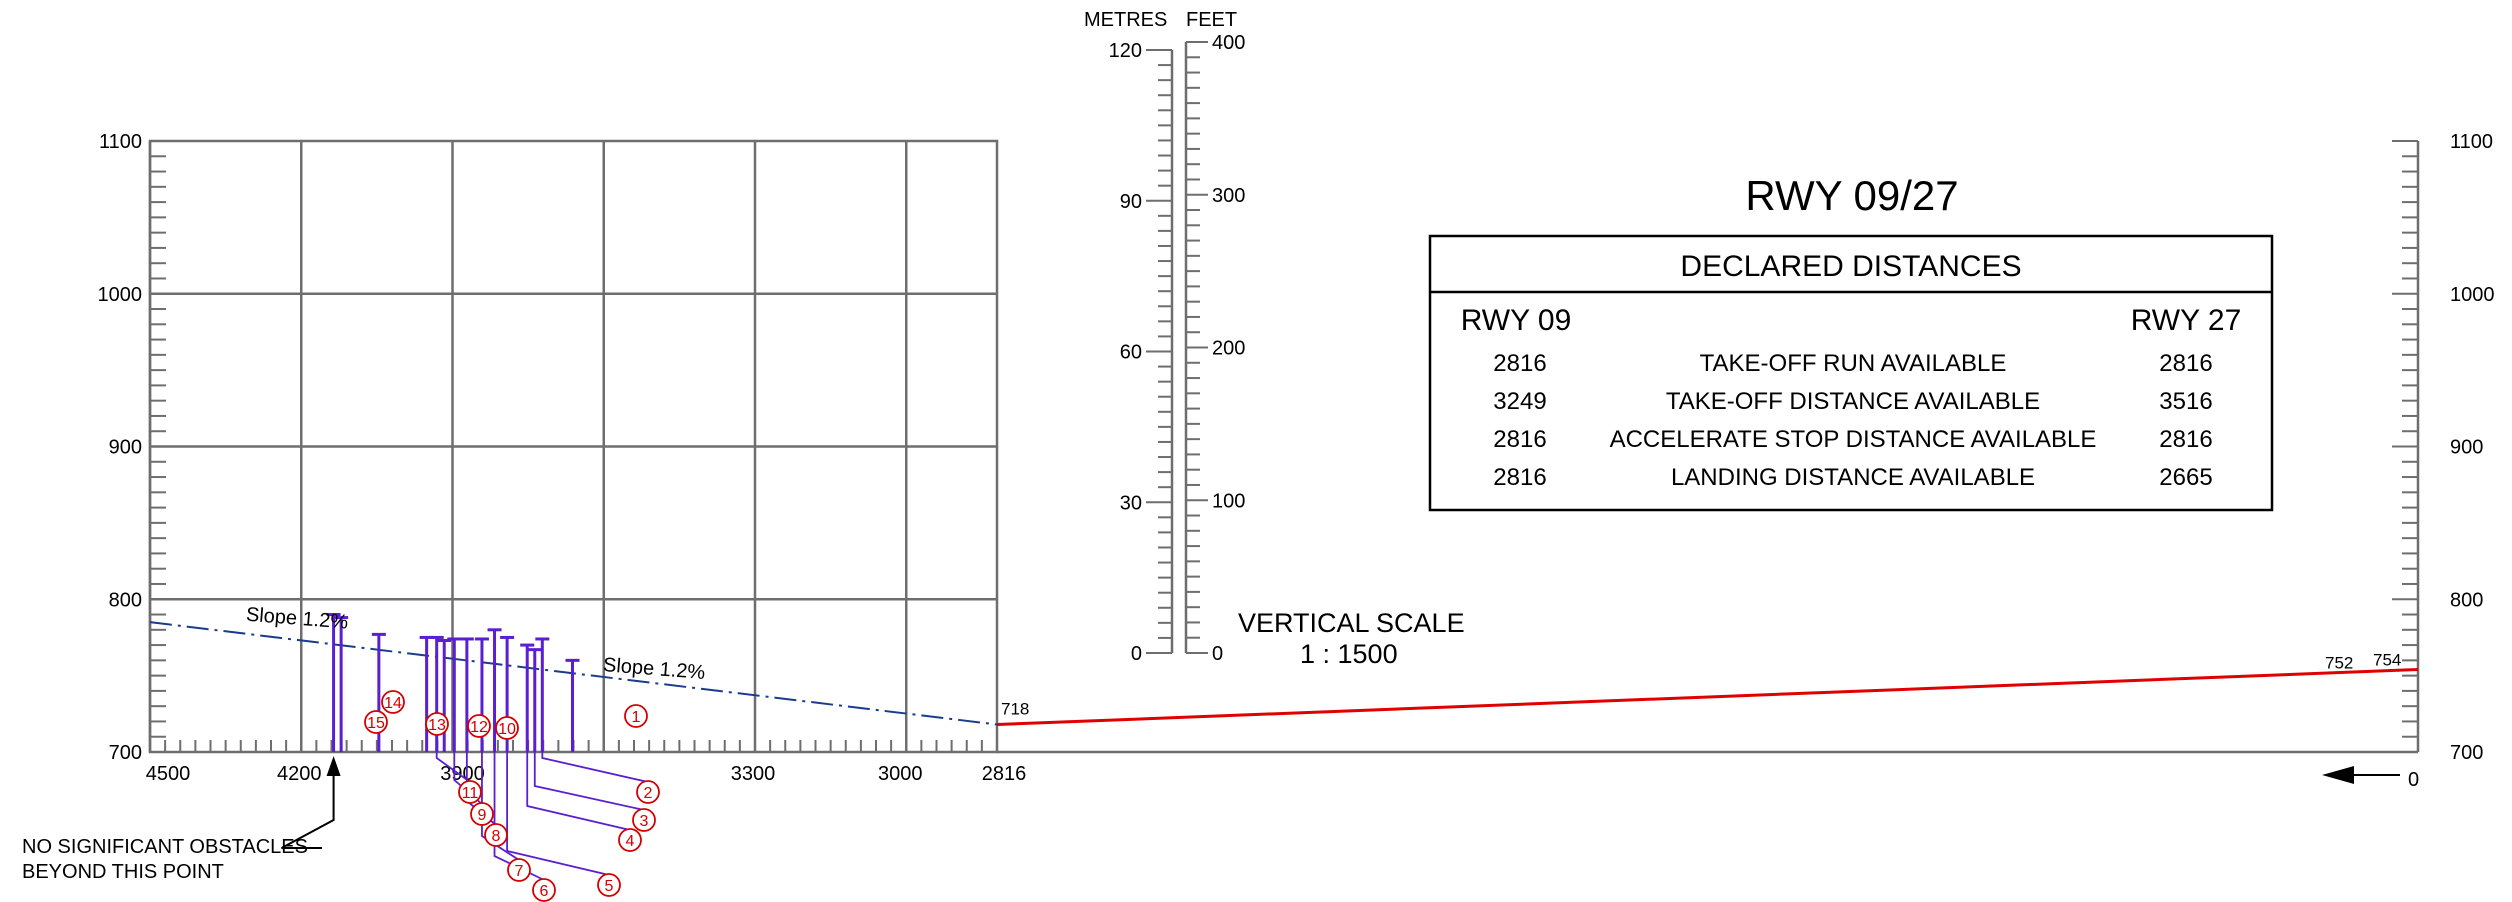 The width and height of the screenshot is (2512, 902). I want to click on obstacle-7: 7, so click(502, 759).